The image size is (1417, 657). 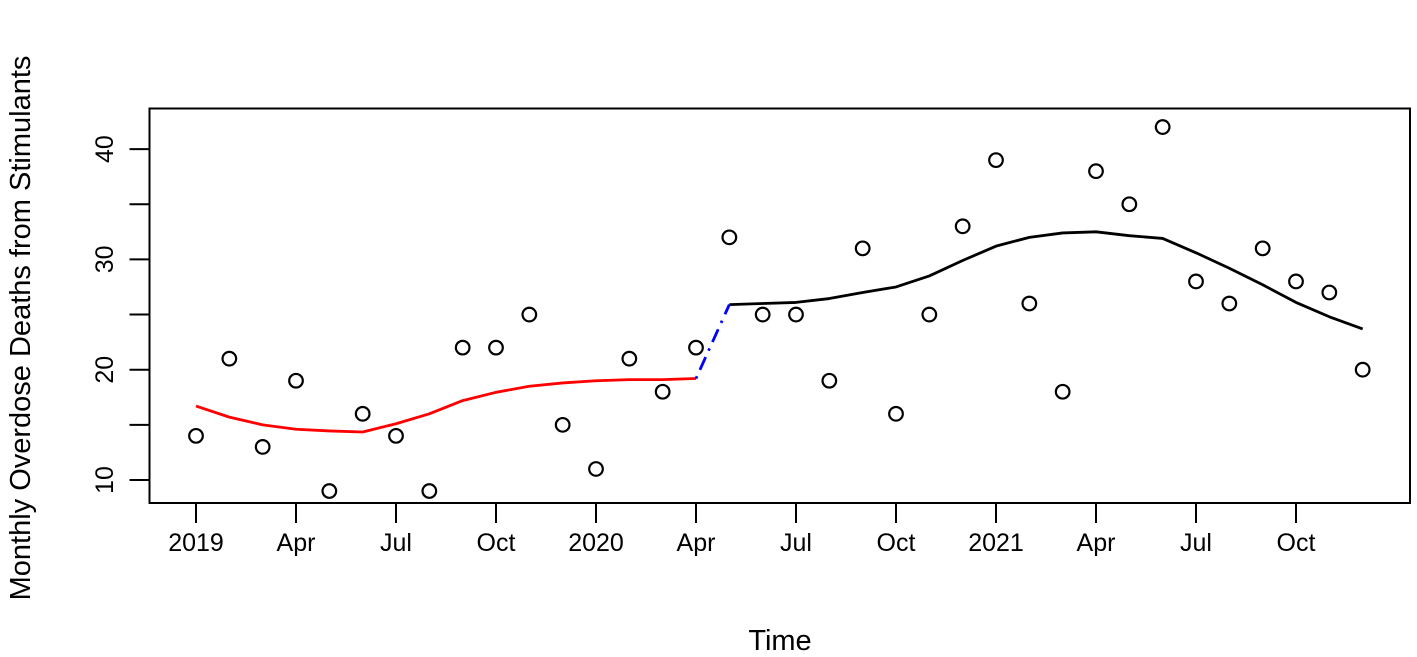 What do you see at coordinates (596, 543) in the screenshot?
I see `x-tick-label: 2020` at bounding box center [596, 543].